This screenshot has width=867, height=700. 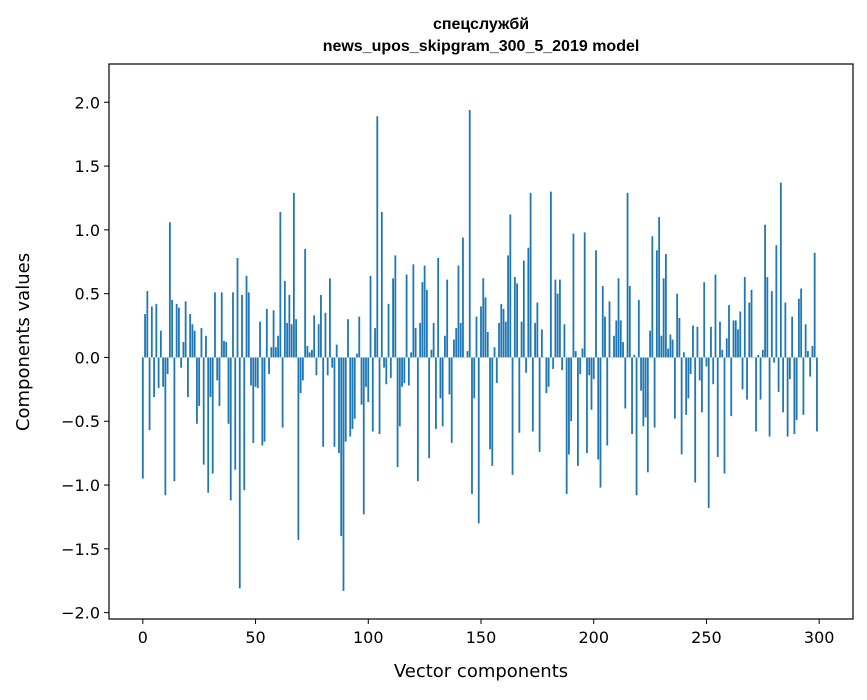 I want to click on x-tick-label: 0, so click(x=143, y=637).